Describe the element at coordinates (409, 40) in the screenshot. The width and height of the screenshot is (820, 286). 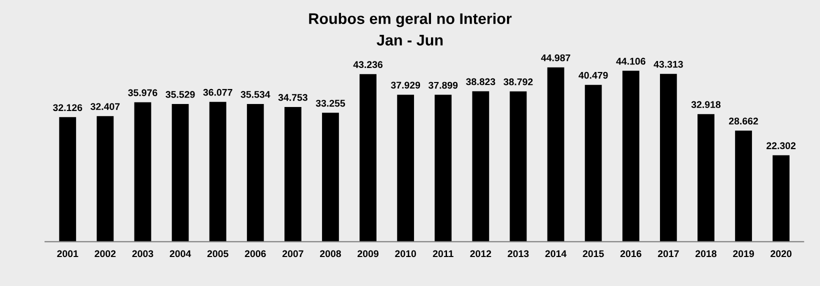
I see `chart-subtitle: Jan - Jun` at that location.